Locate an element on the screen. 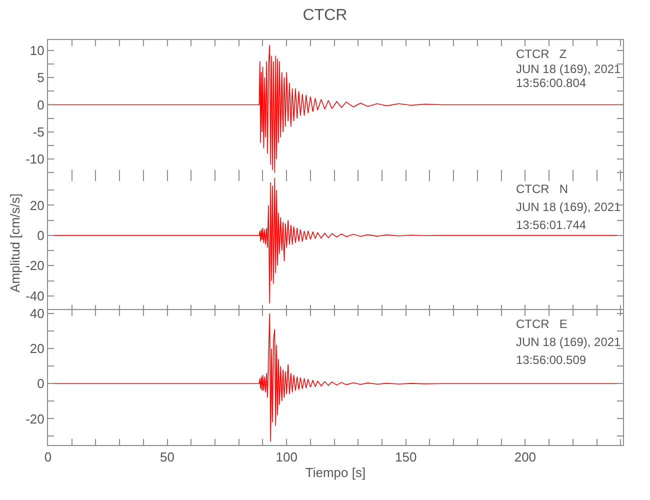 The width and height of the screenshot is (650, 500). annotation: 13:56:00.509 is located at coordinates (551, 360).